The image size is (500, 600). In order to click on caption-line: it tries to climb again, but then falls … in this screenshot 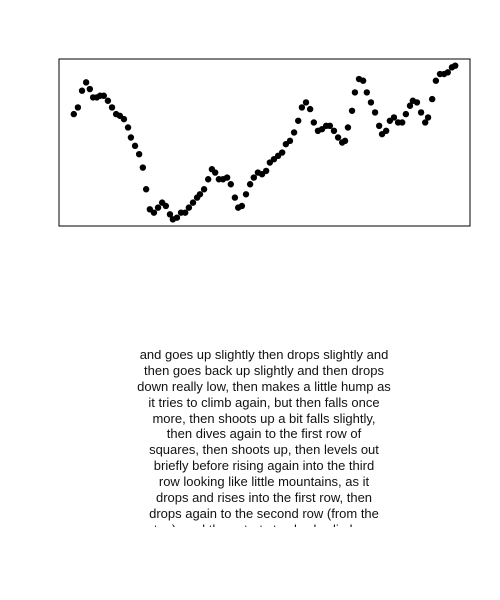, I will do `click(264, 402)`.